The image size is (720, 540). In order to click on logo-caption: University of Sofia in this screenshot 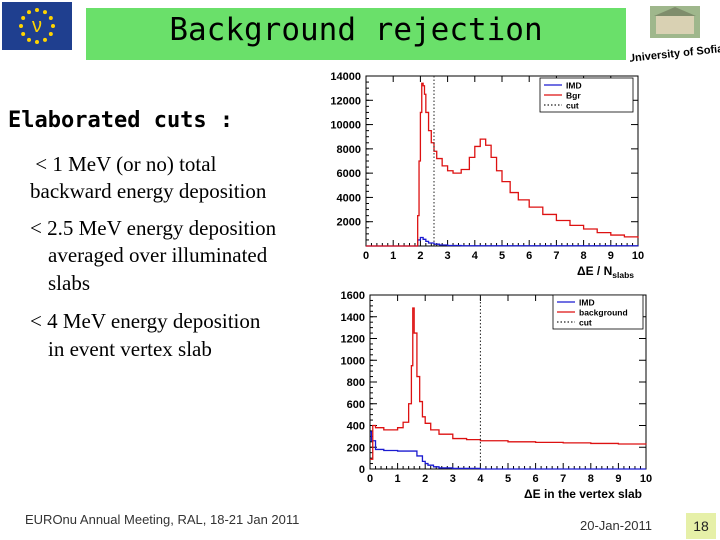, I will do `click(675, 52)`.